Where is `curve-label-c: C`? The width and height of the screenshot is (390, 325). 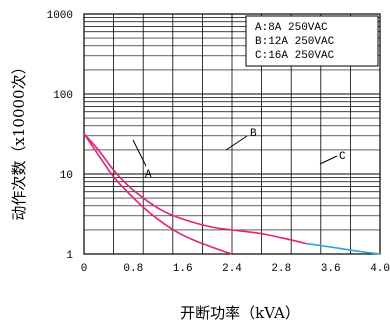 curve-label-c: C is located at coordinates (342, 157).